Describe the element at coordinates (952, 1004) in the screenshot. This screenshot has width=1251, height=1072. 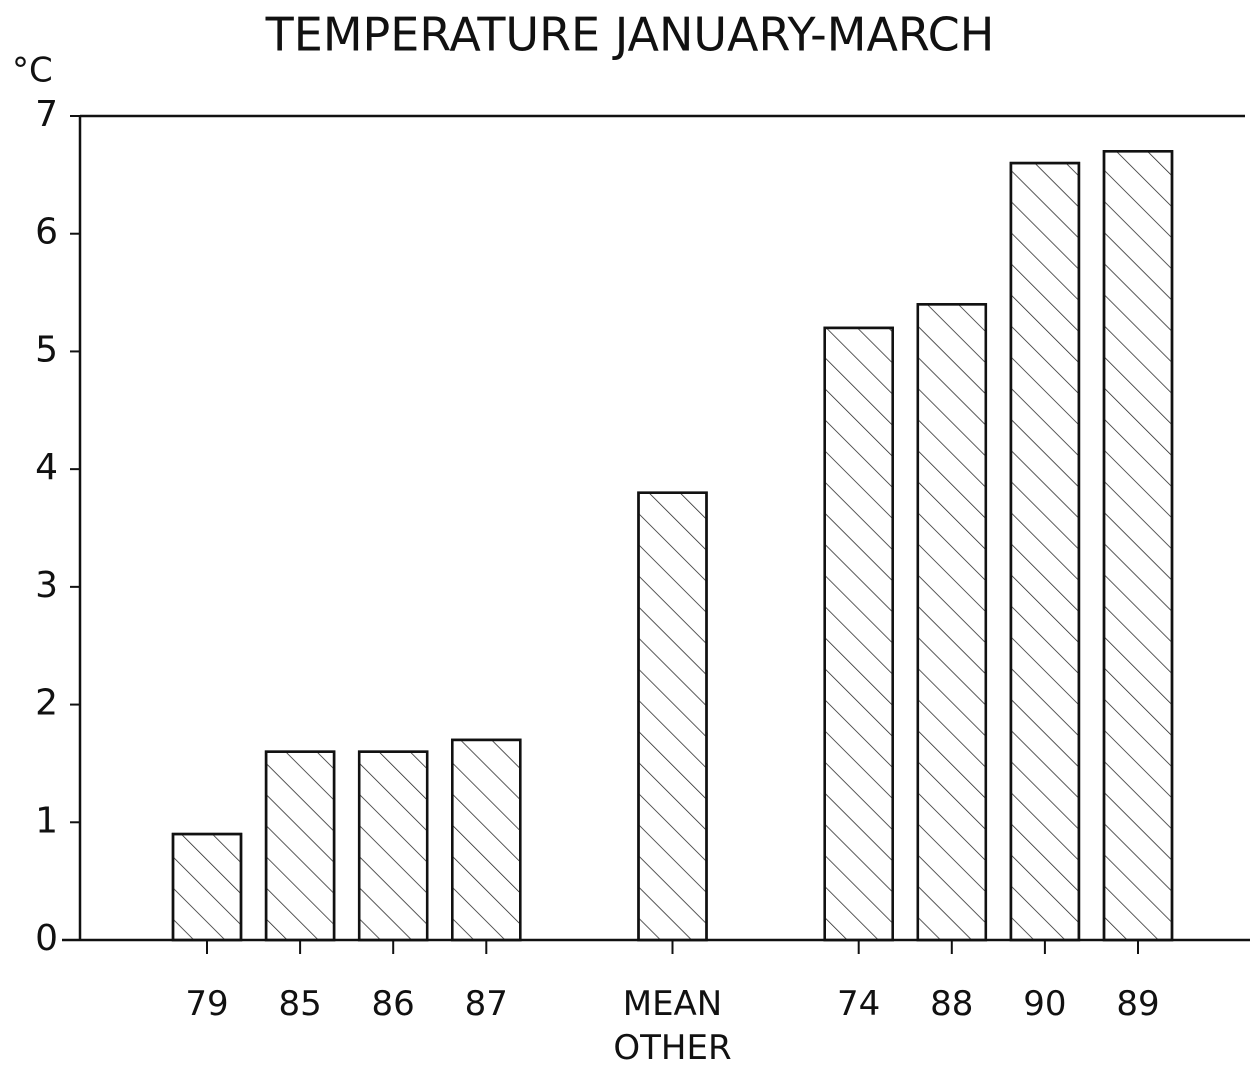
I see `x-tick-label: 88` at that location.